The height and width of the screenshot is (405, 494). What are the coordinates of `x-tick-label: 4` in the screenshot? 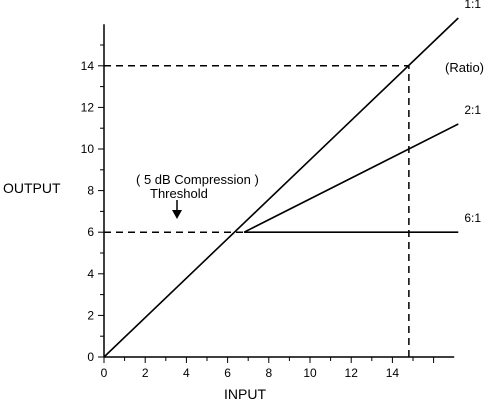 It's located at (186, 373).